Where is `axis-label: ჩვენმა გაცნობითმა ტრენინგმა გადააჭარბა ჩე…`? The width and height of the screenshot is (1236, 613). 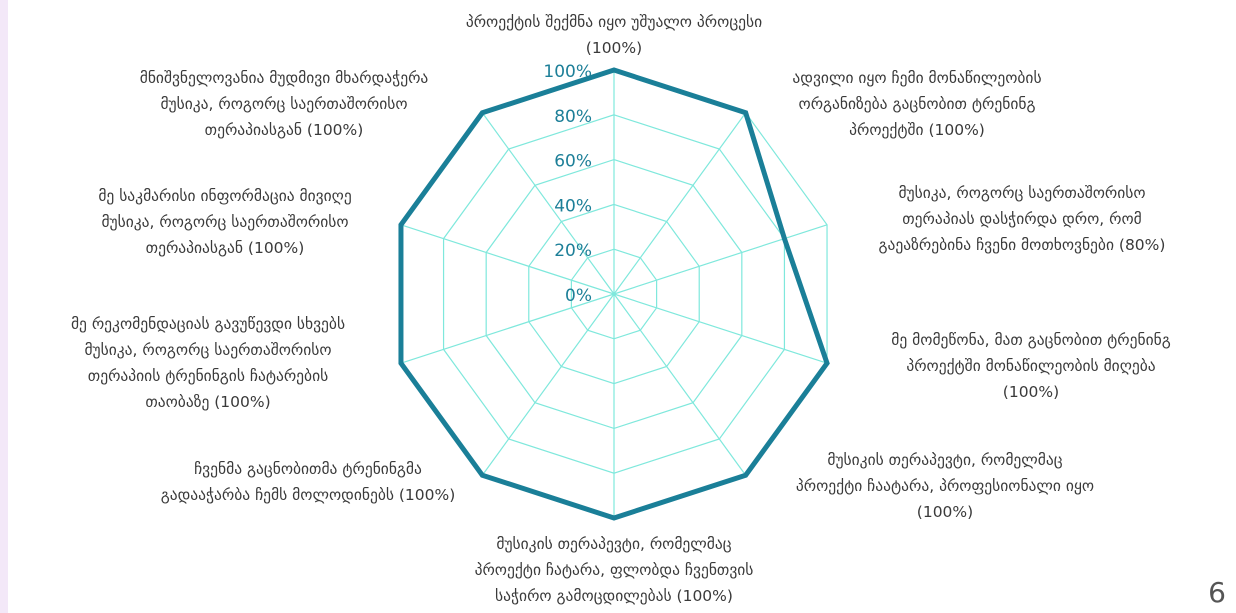
axis-label: ჩვენმა გაცნობითმა ტრენინგმა გადააჭარბა ჩე… is located at coordinates (308, 482).